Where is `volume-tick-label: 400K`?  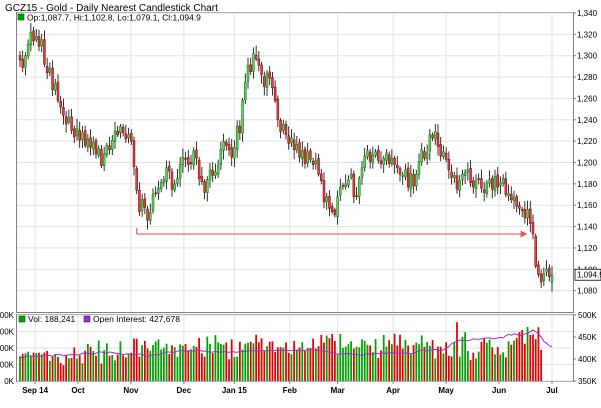 volume-tick-label: 400K is located at coordinates (7, 315).